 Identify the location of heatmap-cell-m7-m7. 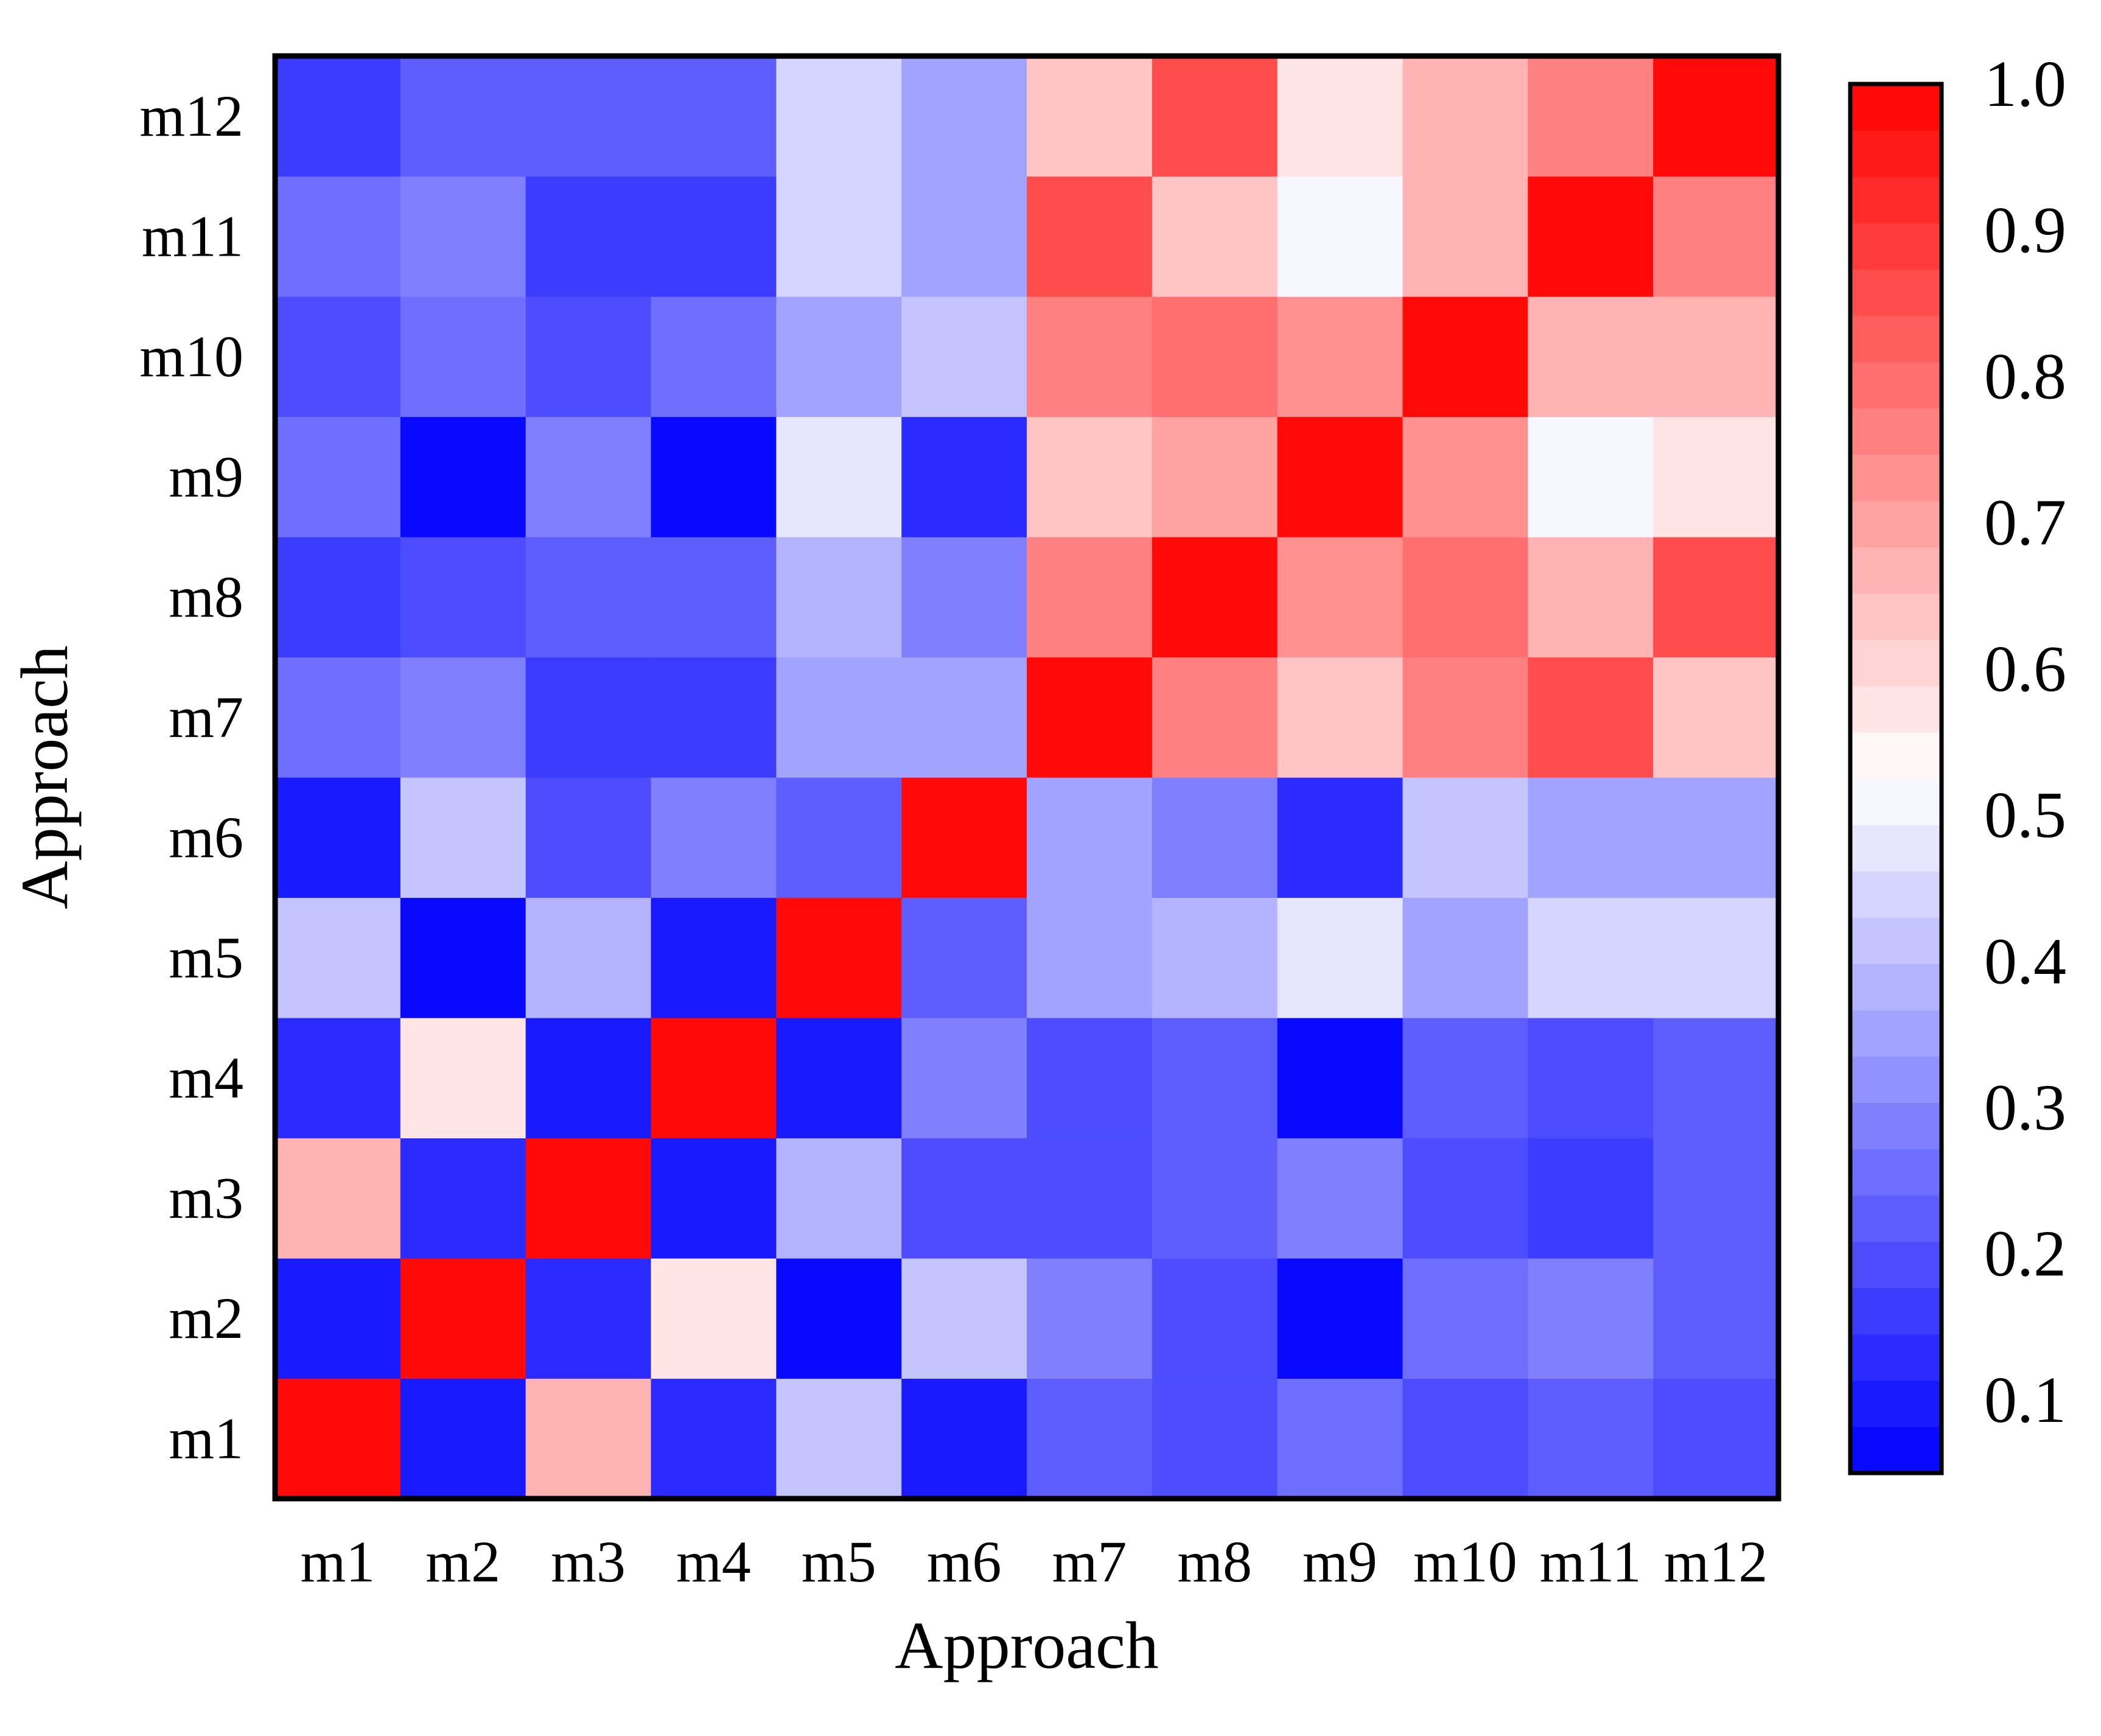
(1090, 717).